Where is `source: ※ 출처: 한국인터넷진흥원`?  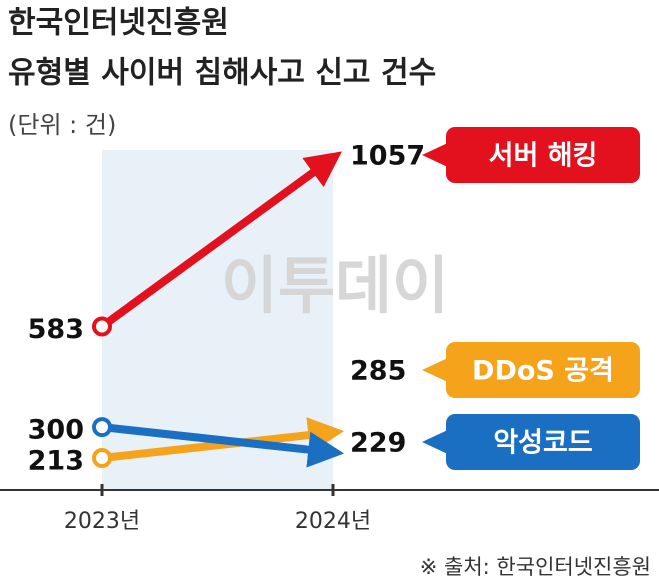 source: ※ 출처: 한국인터넷진흥원 is located at coordinates (535, 567).